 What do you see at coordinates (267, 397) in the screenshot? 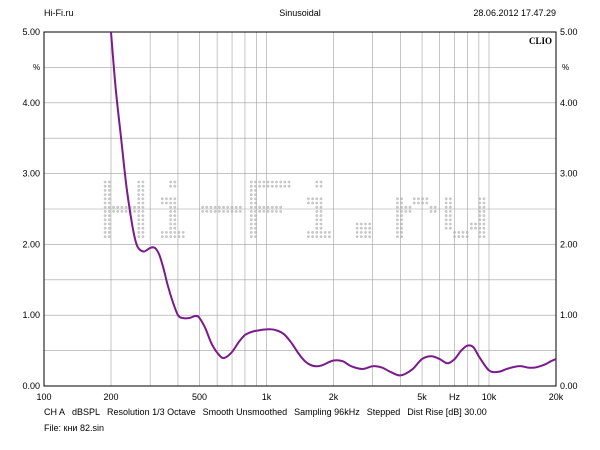
I see `x-tick-label: 1k` at bounding box center [267, 397].